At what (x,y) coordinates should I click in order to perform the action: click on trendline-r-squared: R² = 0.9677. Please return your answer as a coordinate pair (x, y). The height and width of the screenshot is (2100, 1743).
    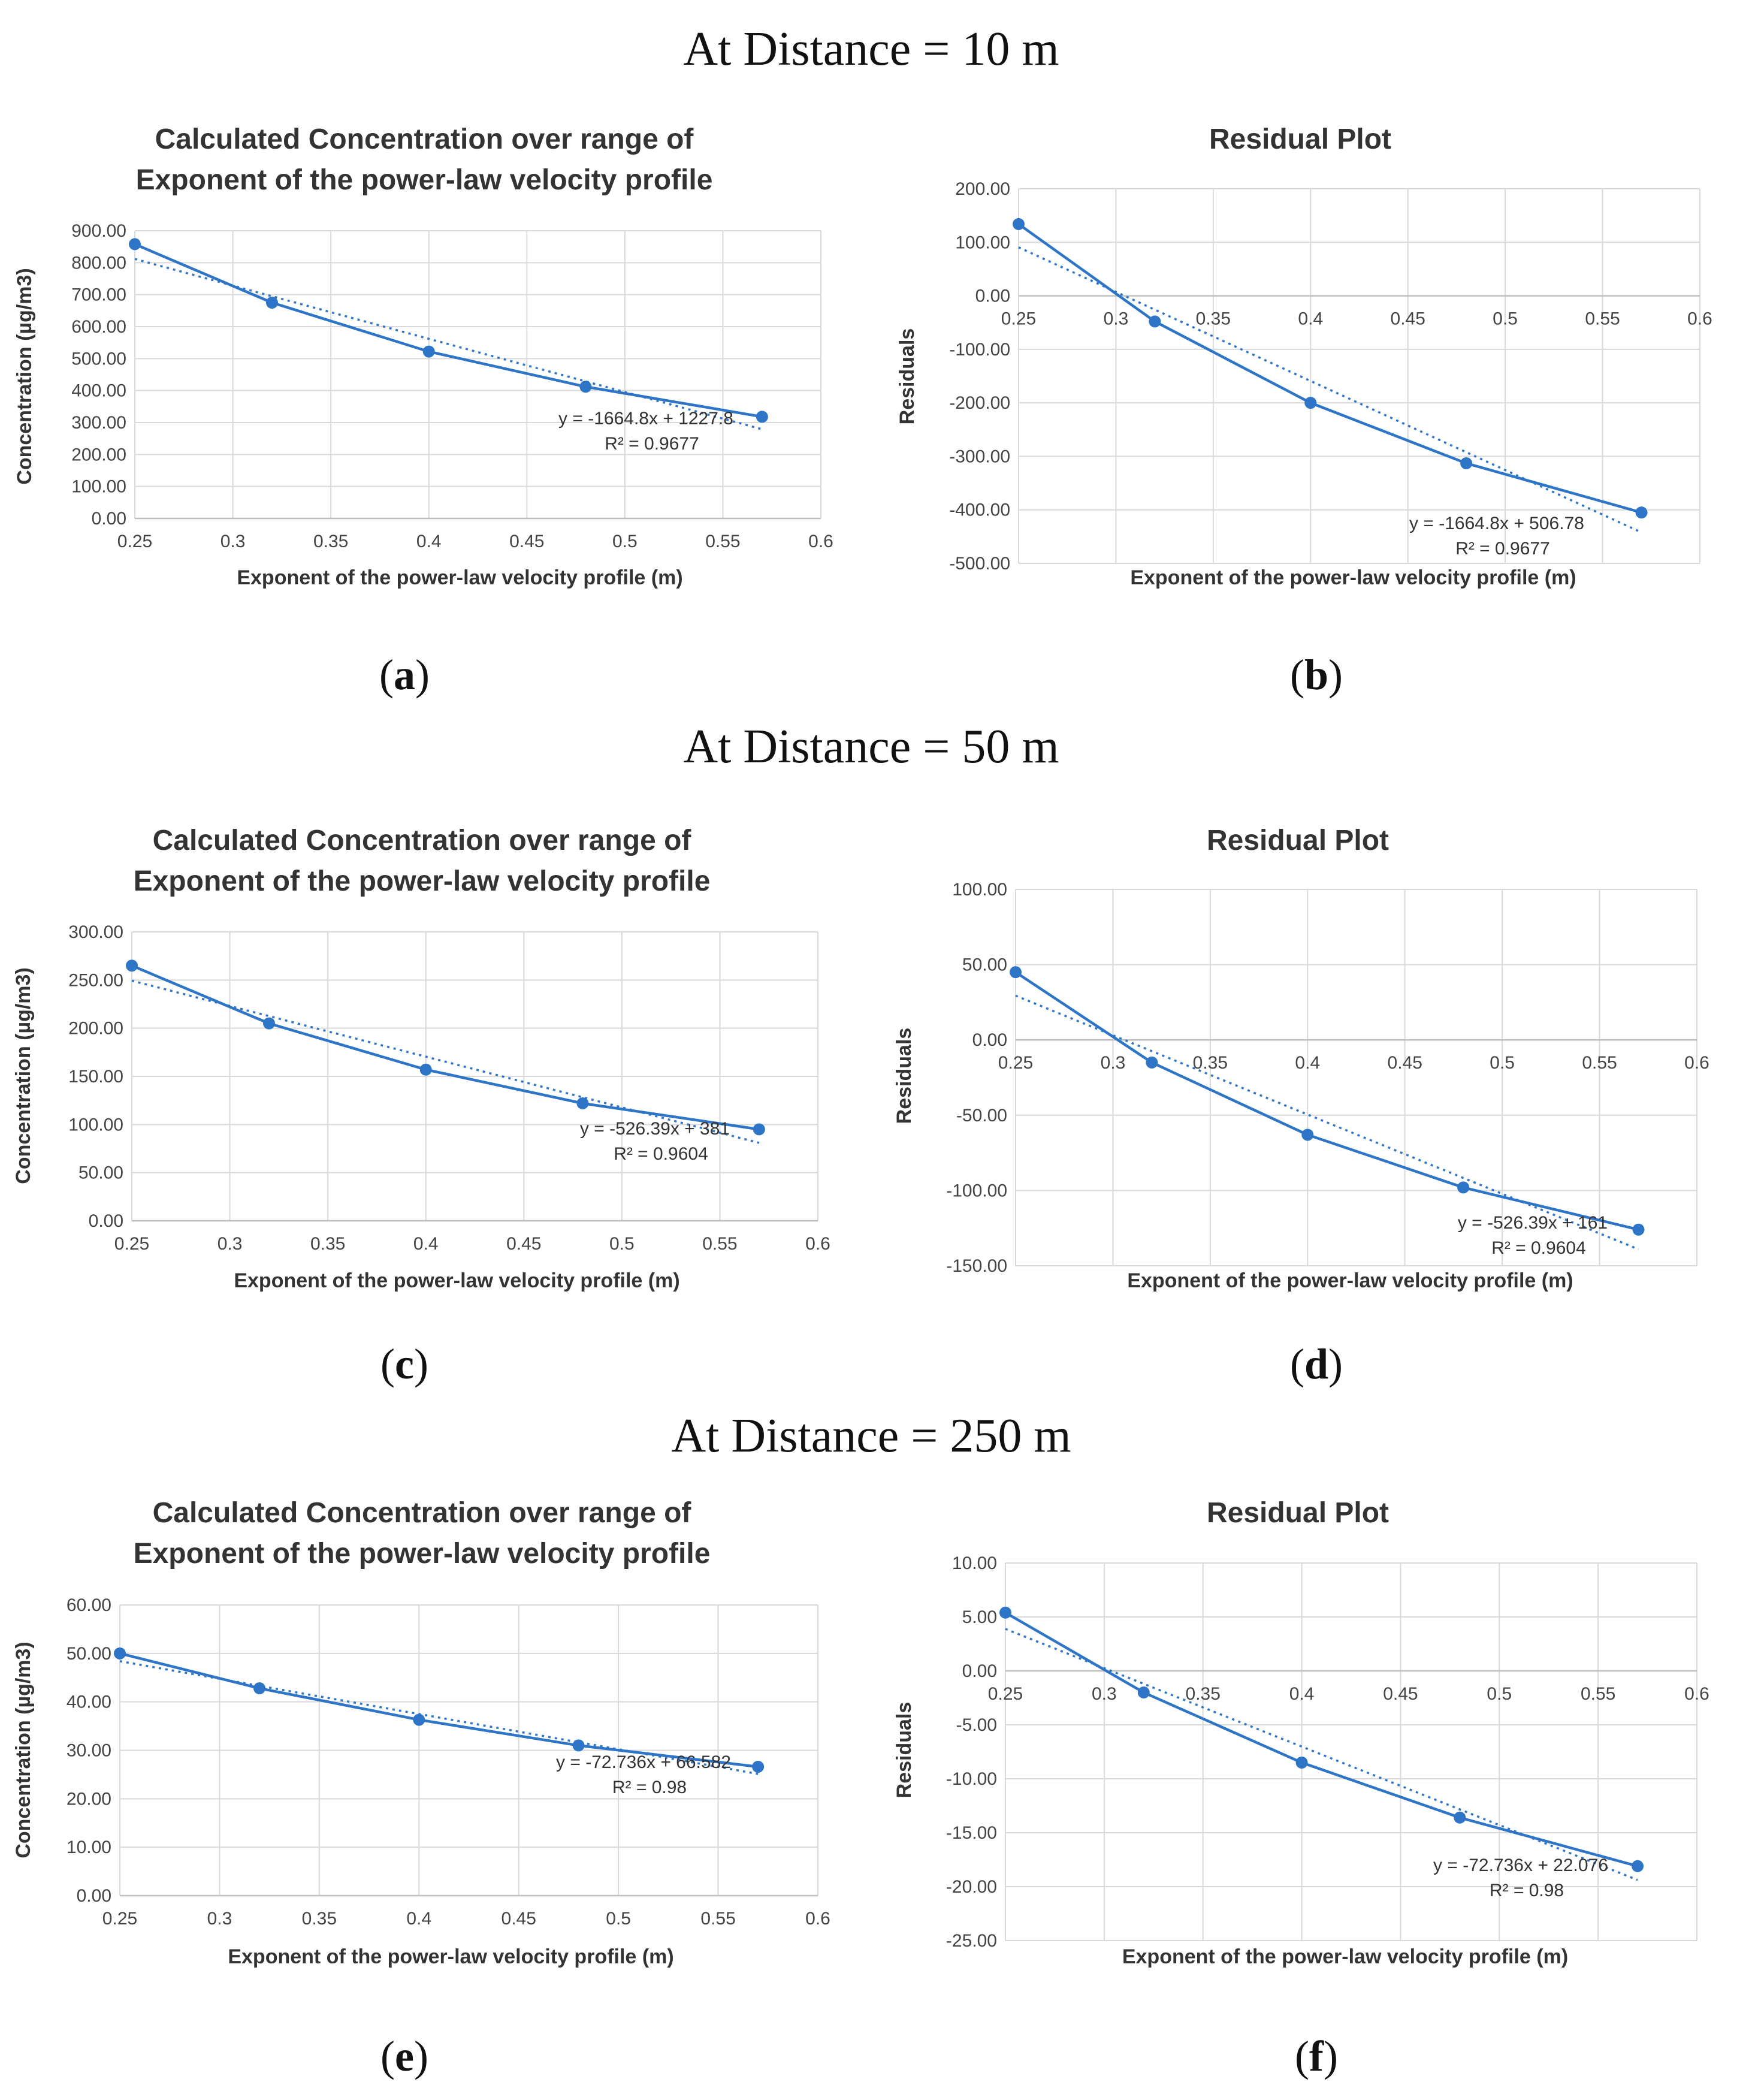
    Looking at the image, I should click on (1502, 549).